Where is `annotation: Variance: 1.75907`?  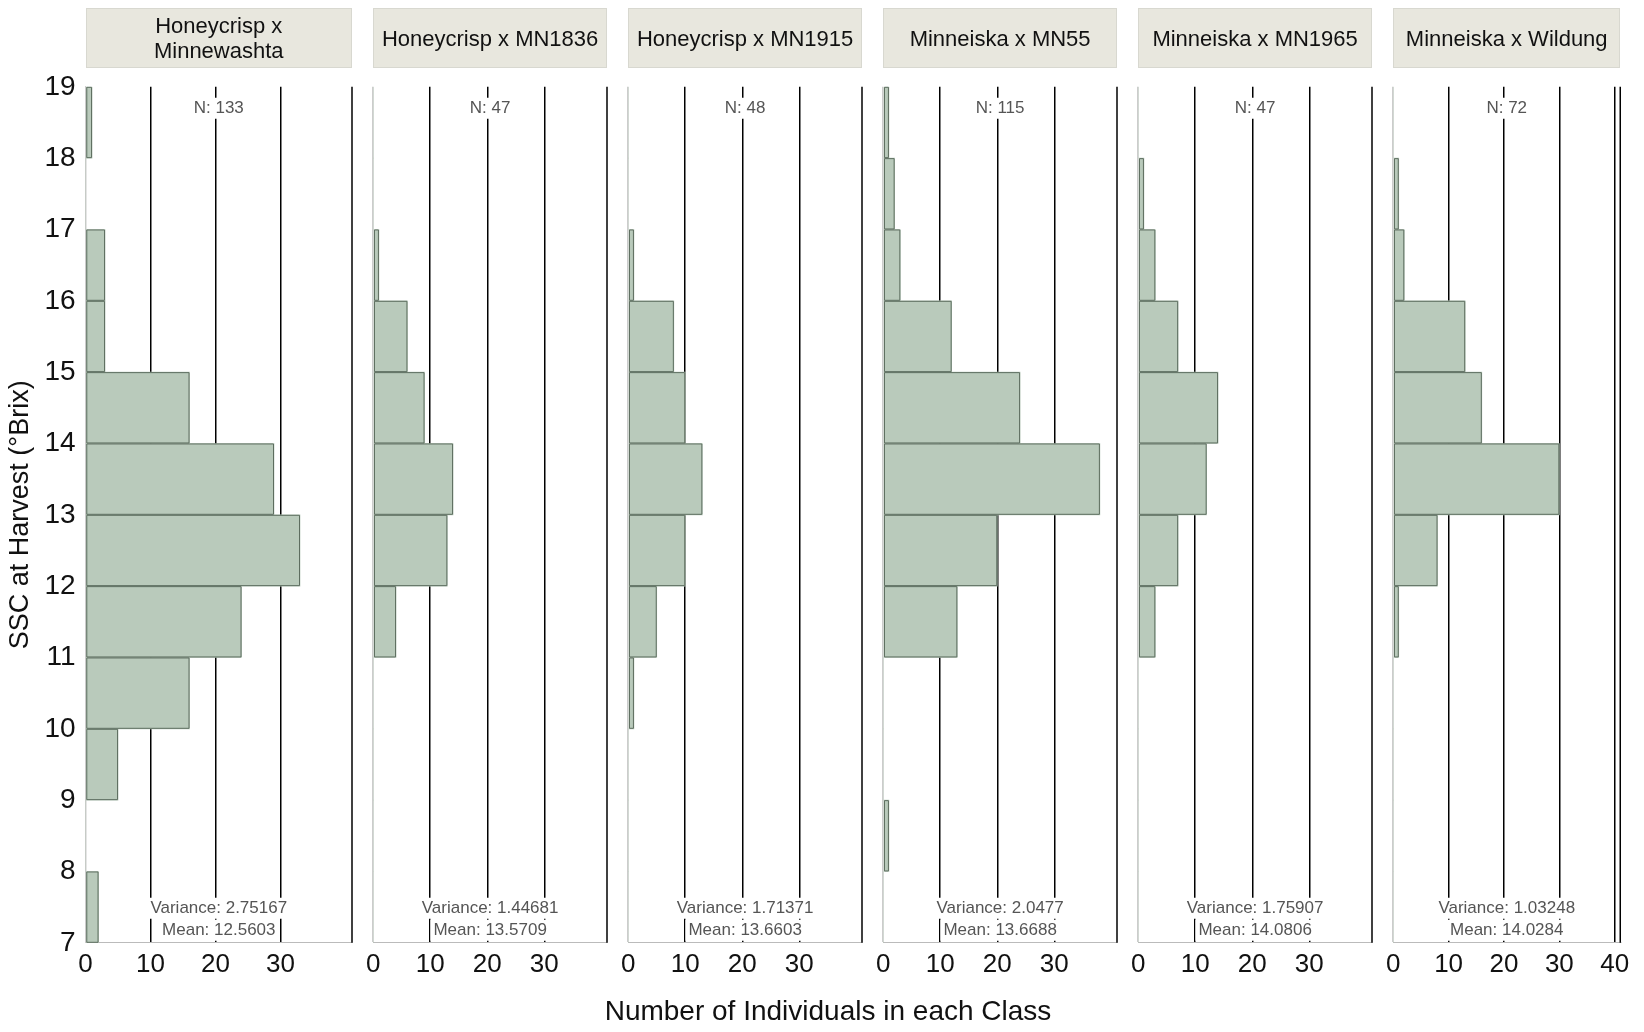
annotation: Variance: 1.75907 is located at coordinates (1255, 907).